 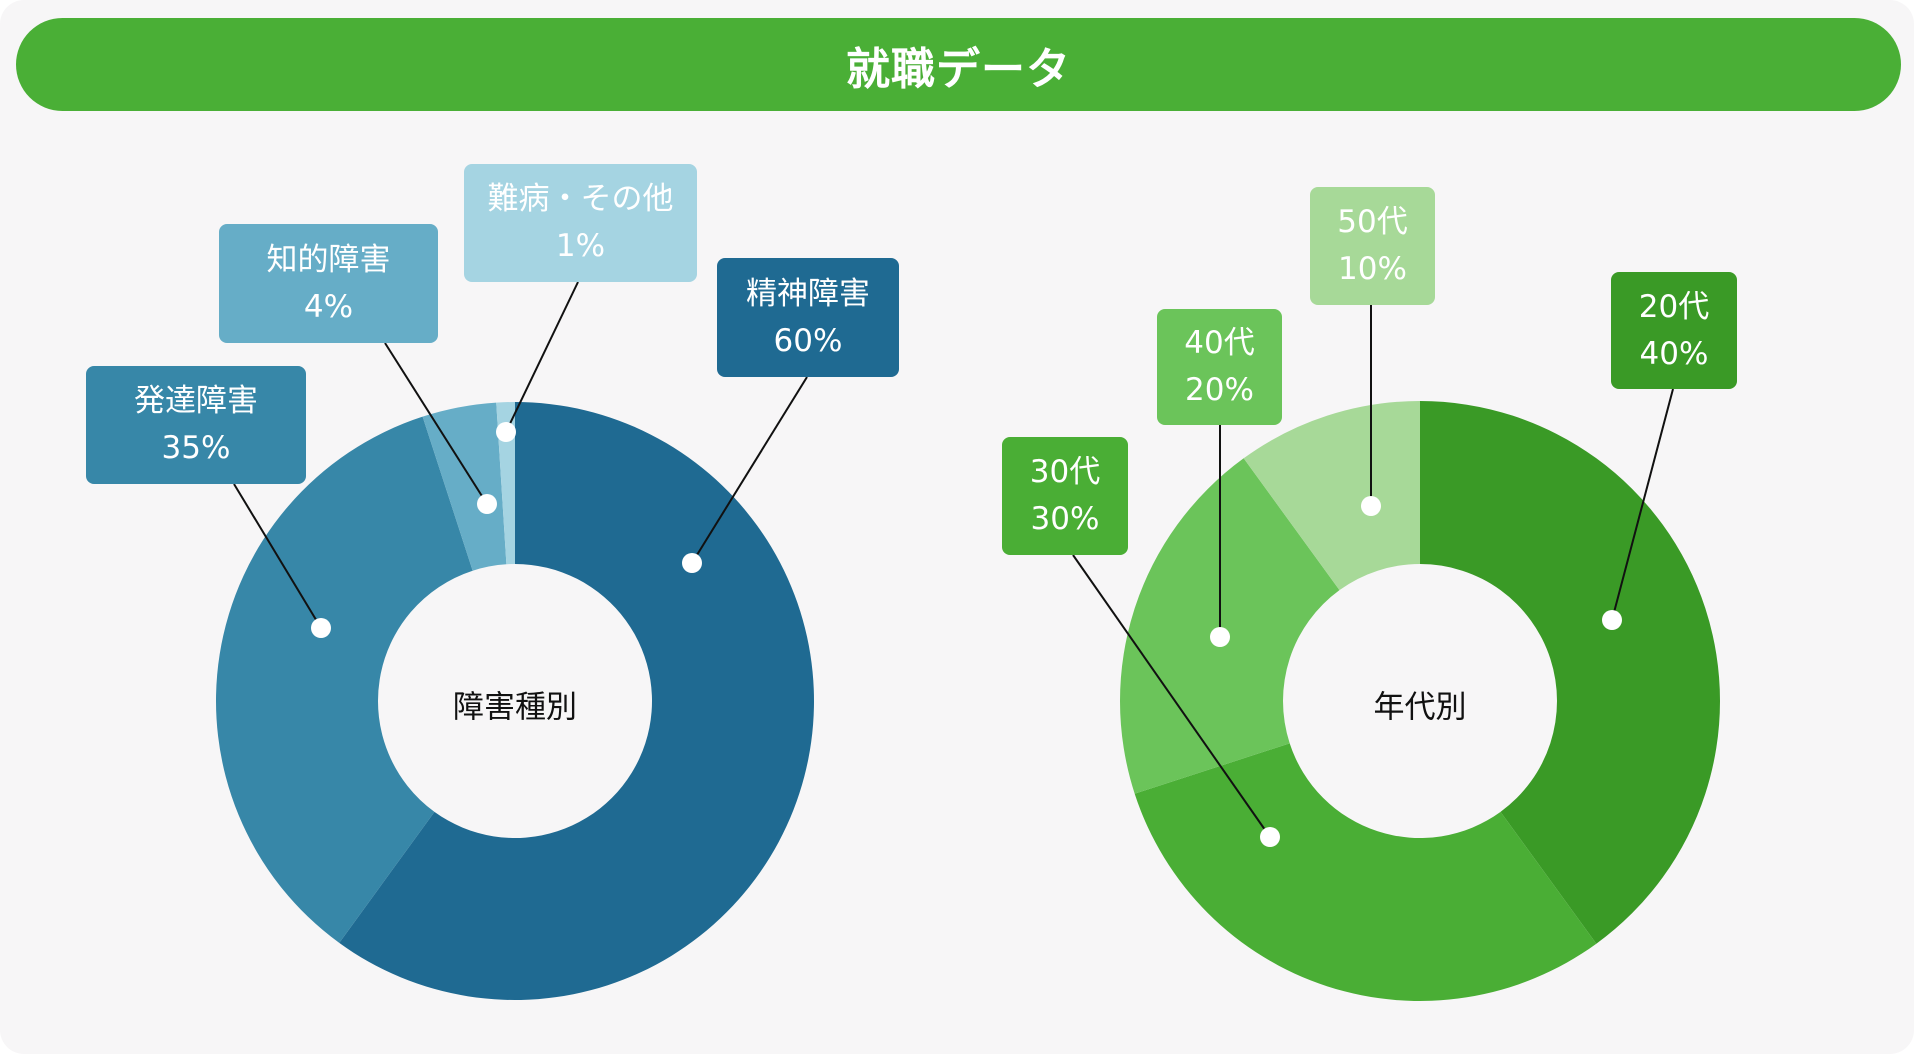 I want to click on callout-label: 50代 10%, so click(x=1372, y=246).